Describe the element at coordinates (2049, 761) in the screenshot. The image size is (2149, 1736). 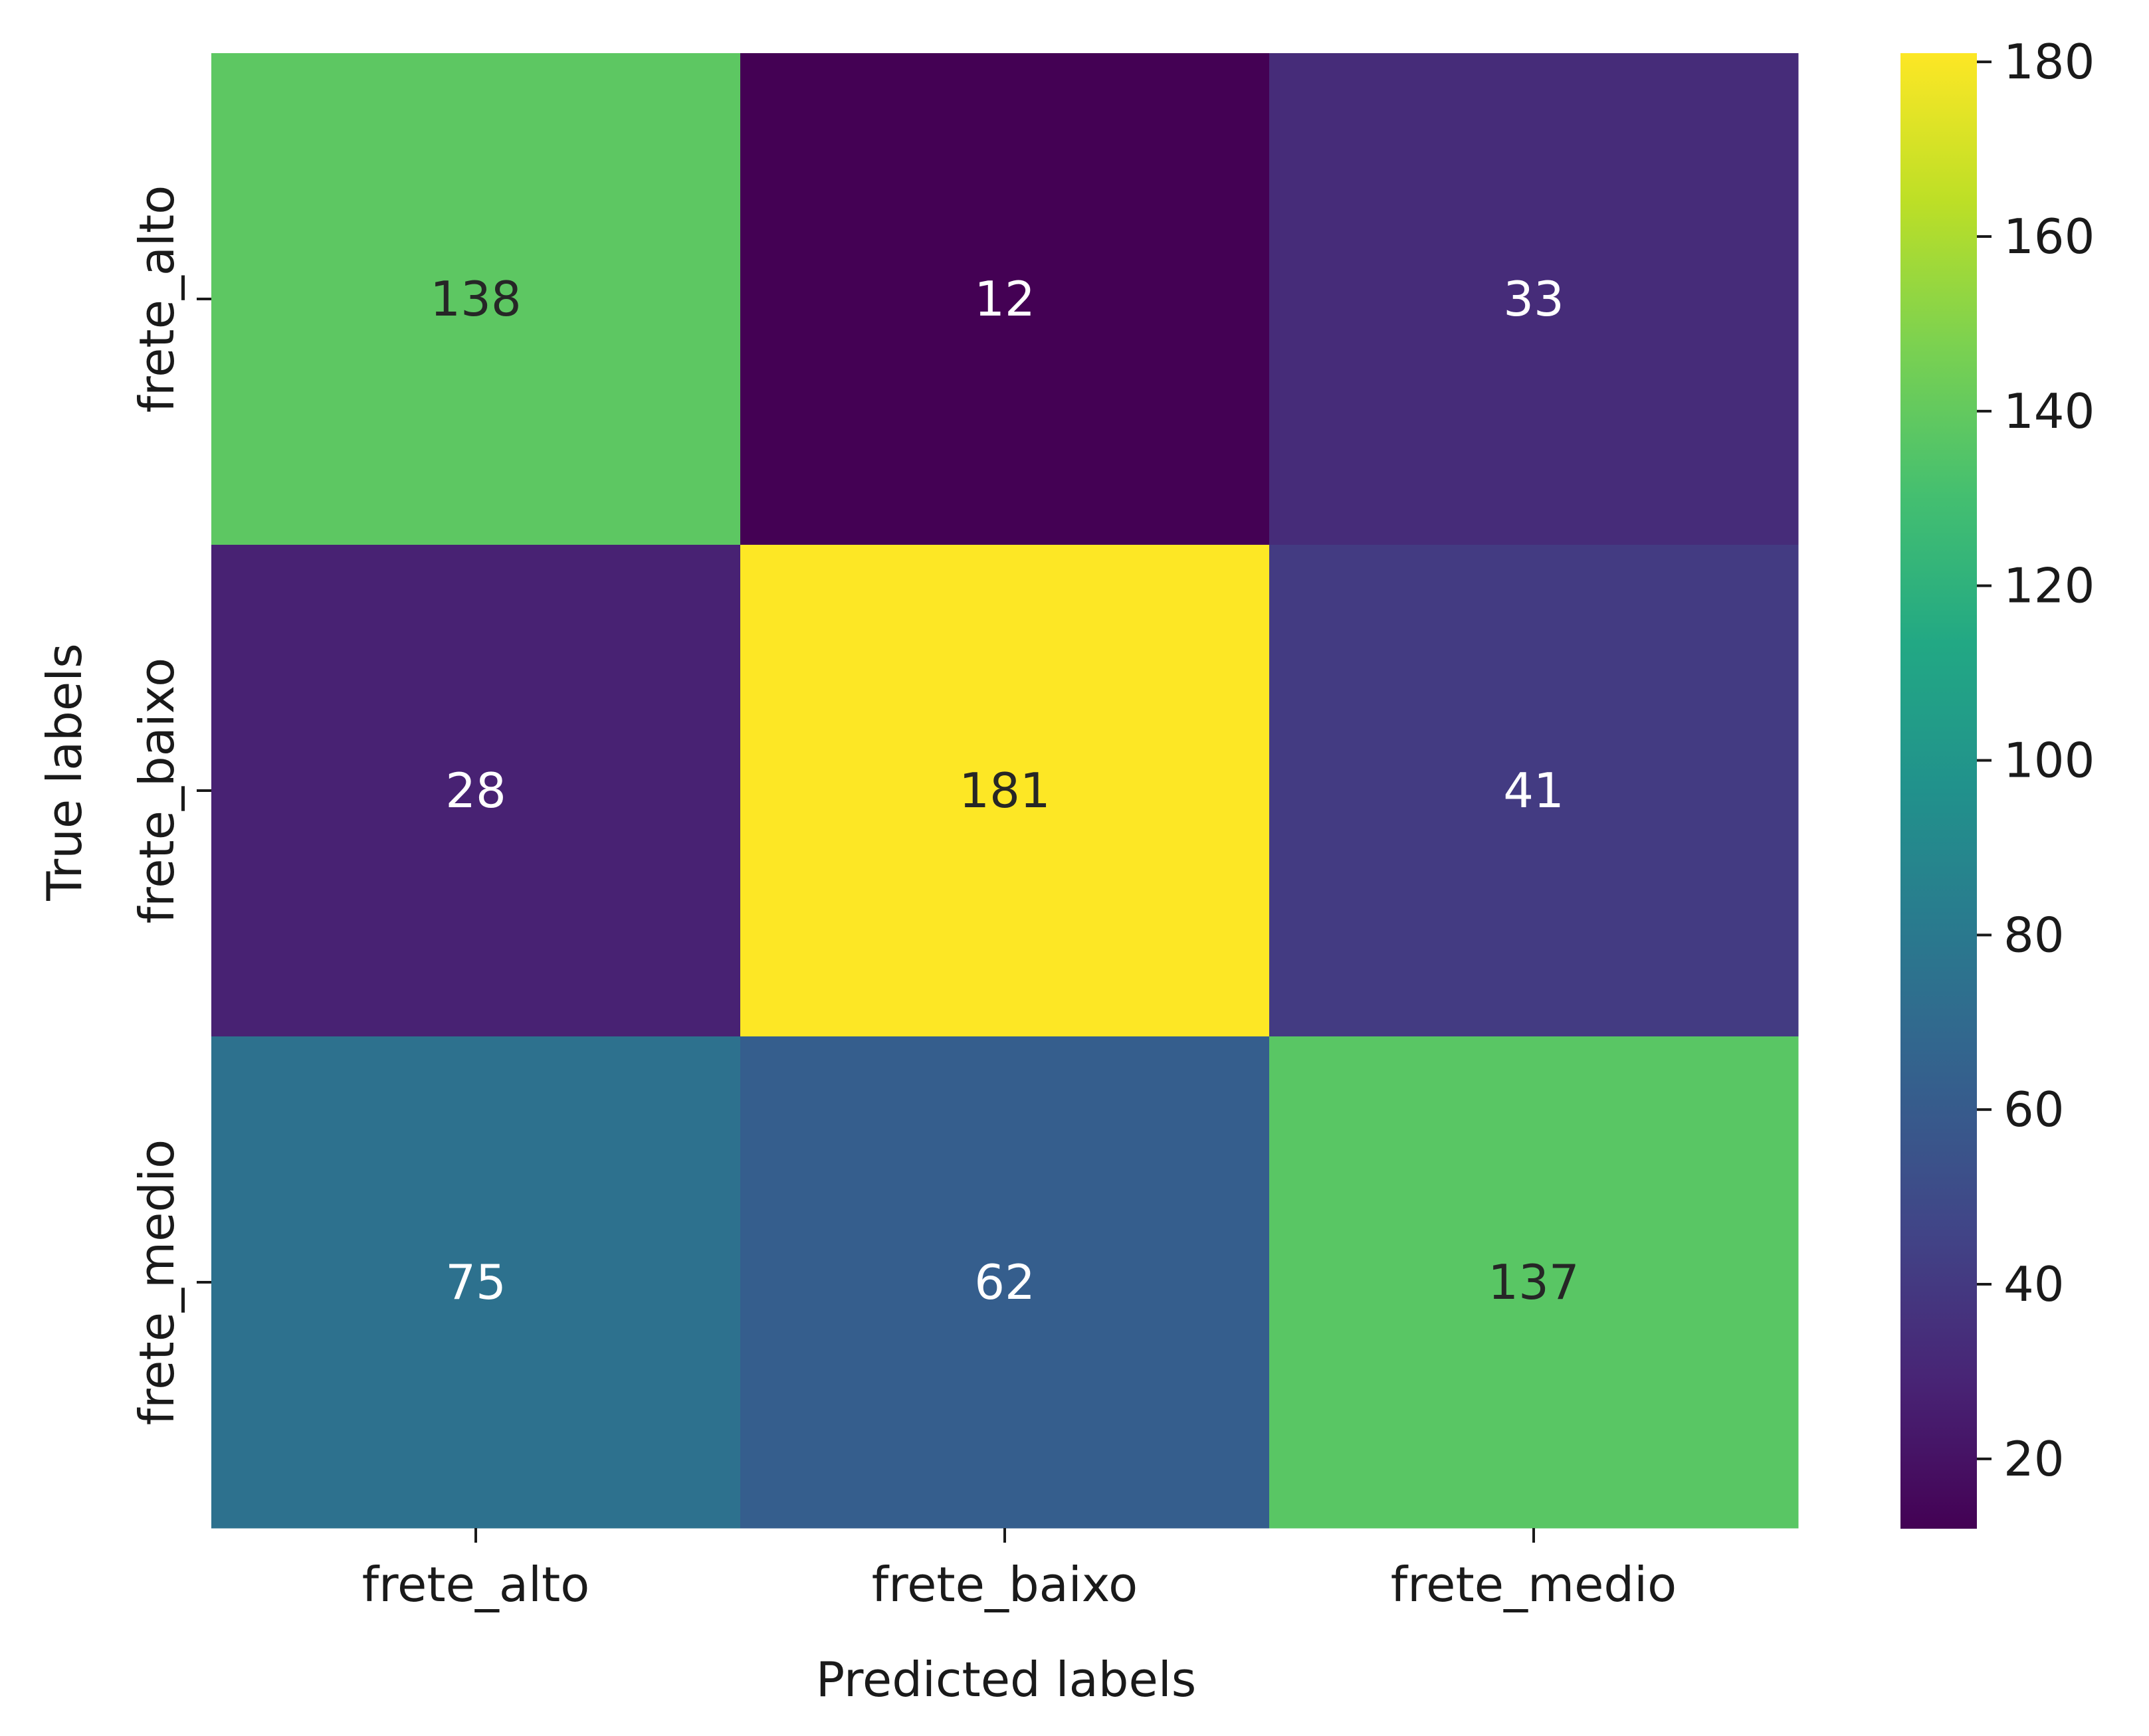
I see `colorbar-tick-label: 100` at that location.